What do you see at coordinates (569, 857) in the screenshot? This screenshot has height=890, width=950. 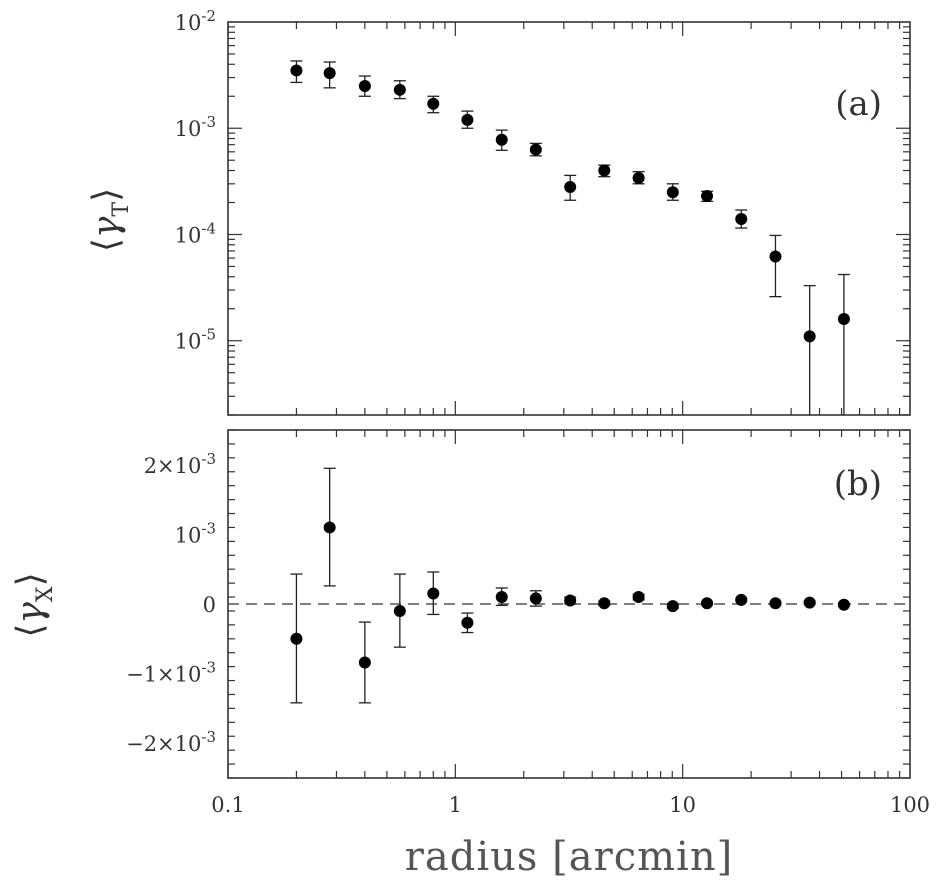 I see `x-axis-label: radius [arcmin]` at bounding box center [569, 857].